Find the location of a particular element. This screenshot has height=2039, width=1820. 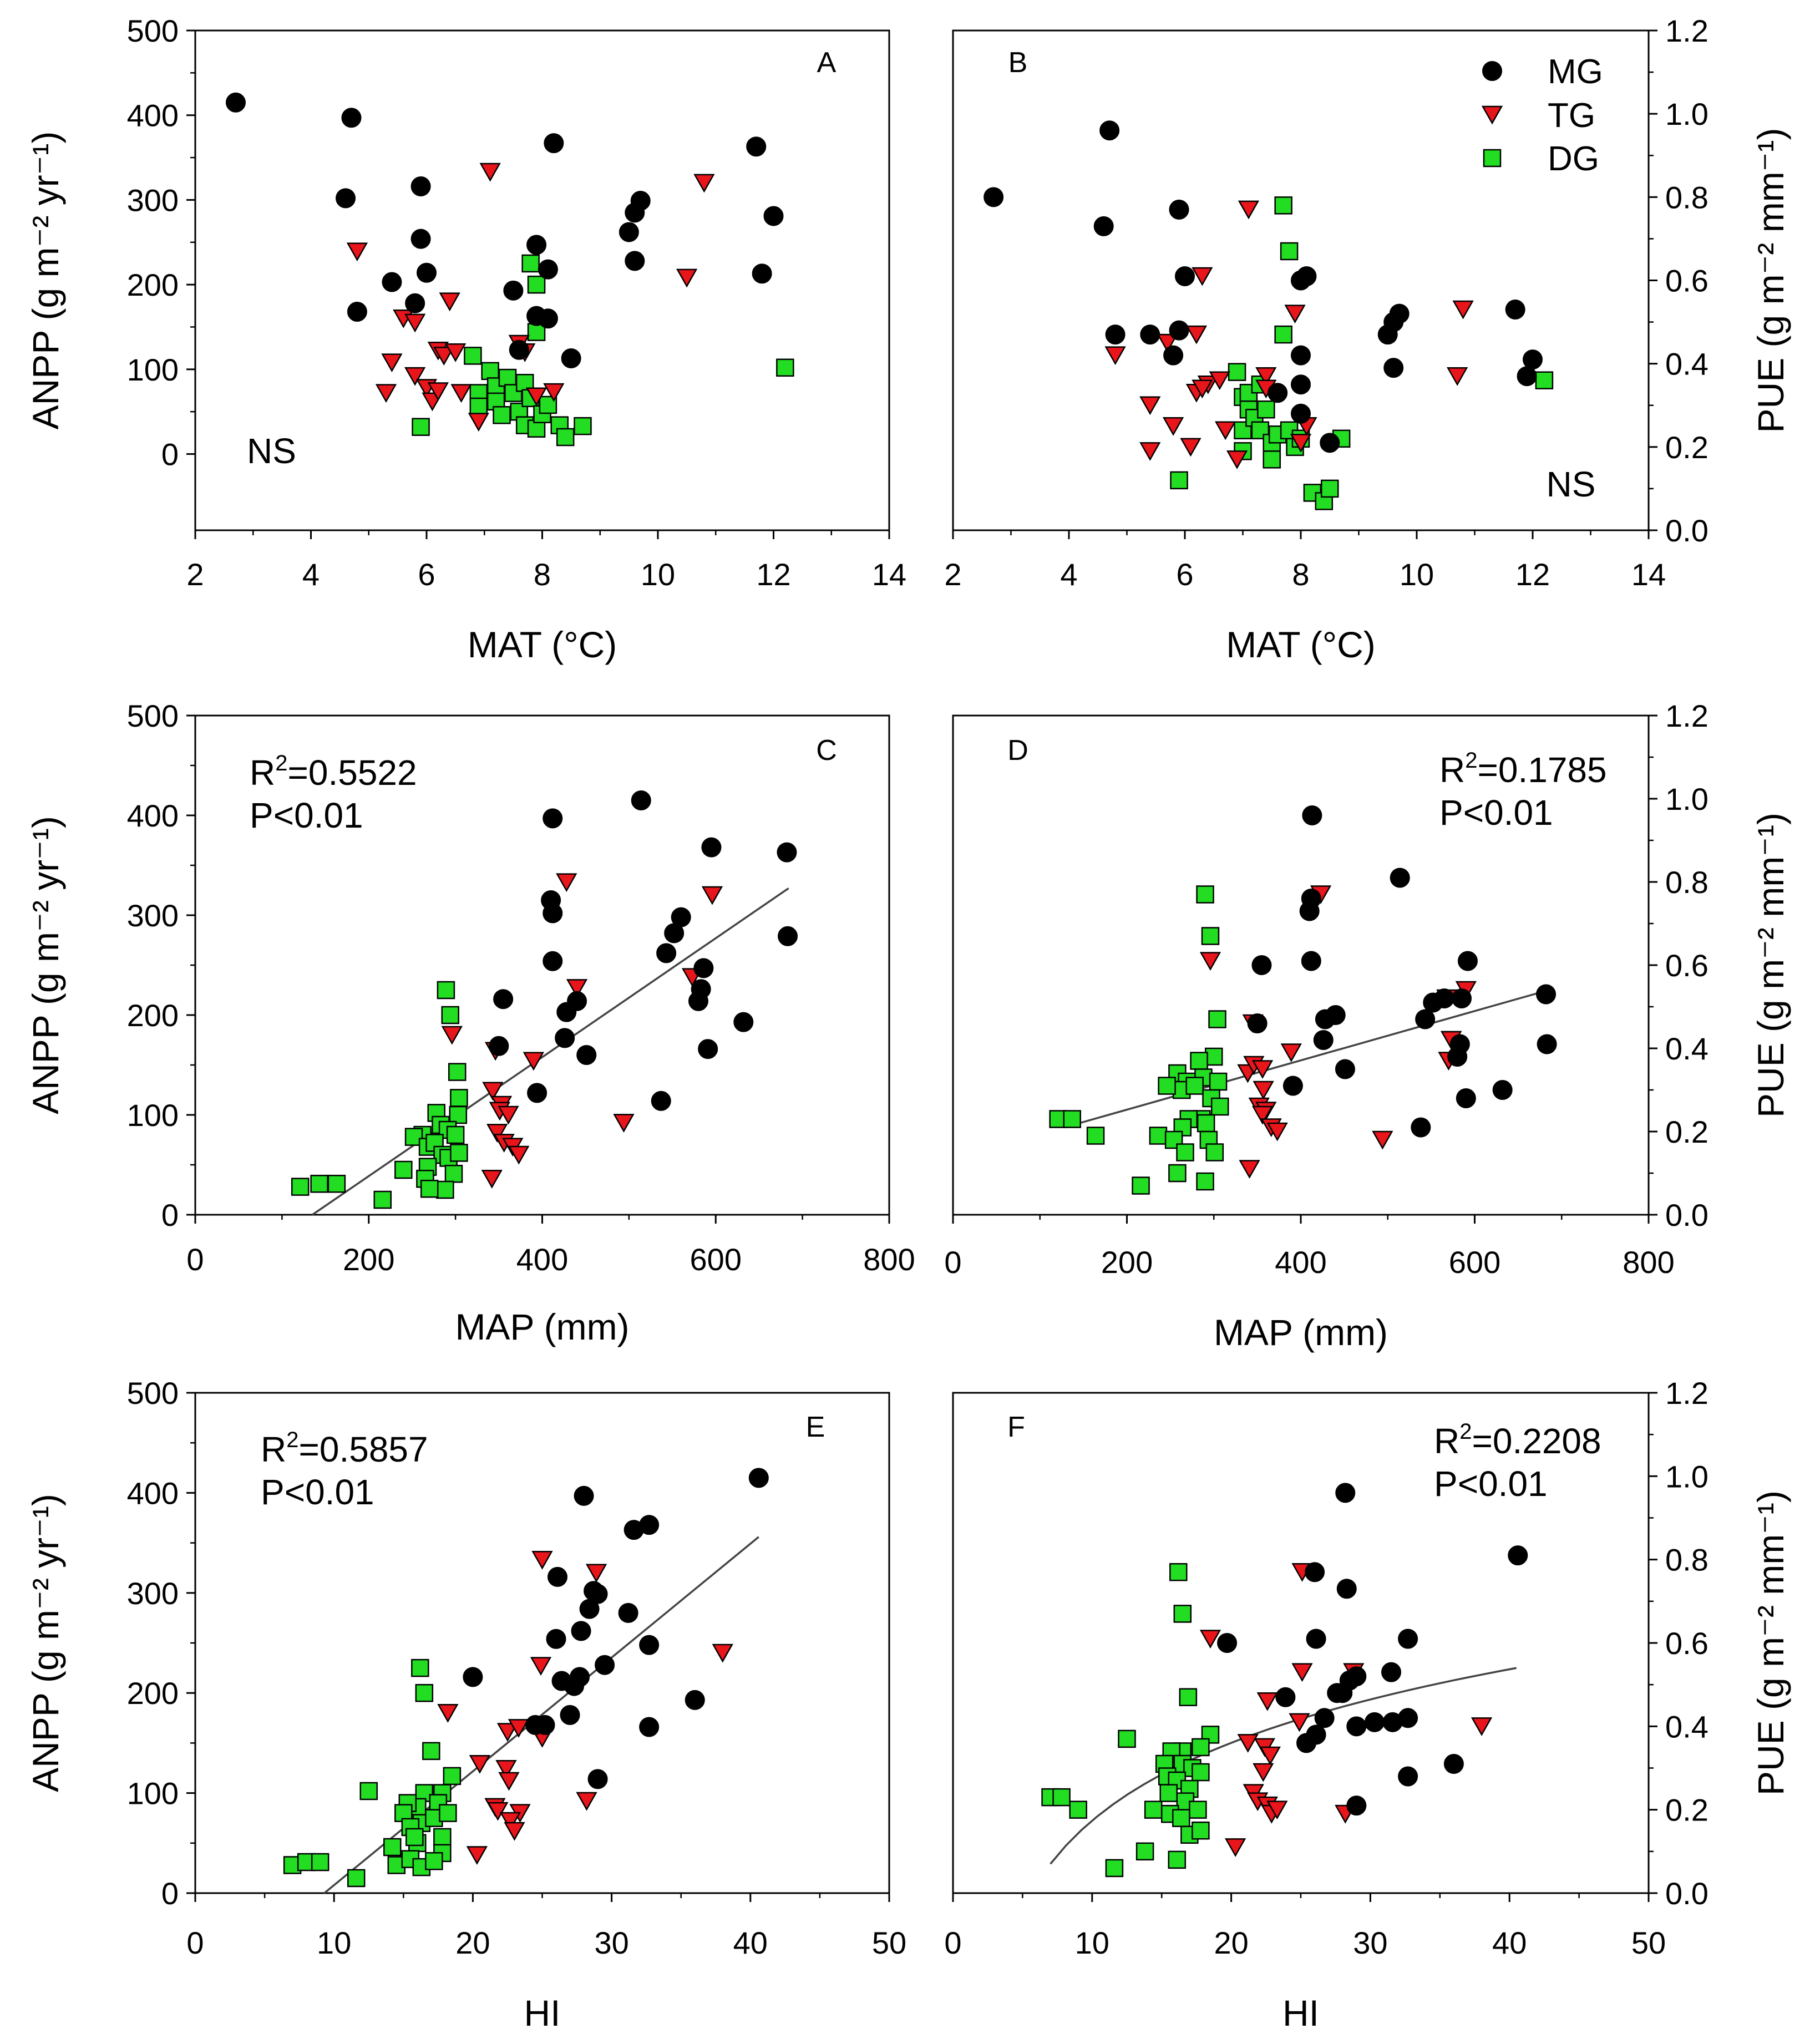

legend-label-dg: DG is located at coordinates (1574, 159).